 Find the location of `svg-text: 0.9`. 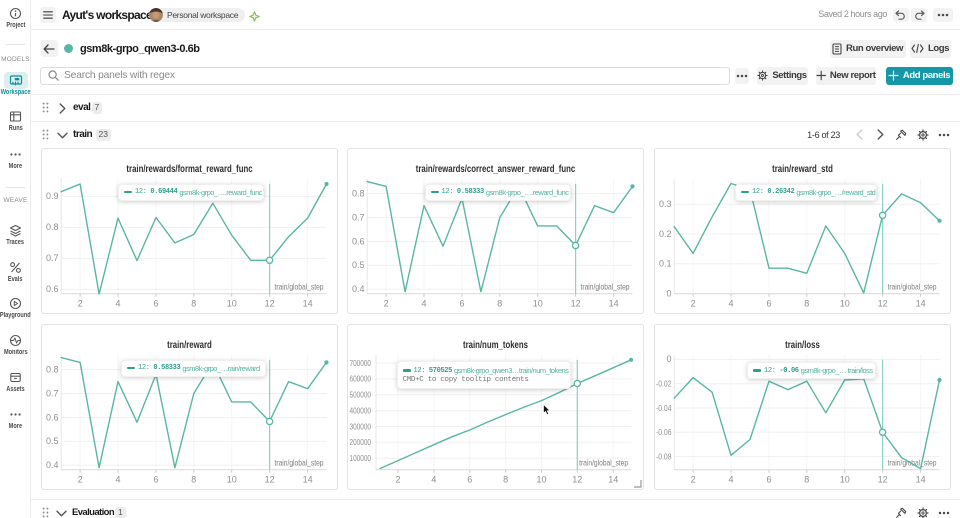

svg-text: 0.9 is located at coordinates (51, 196).